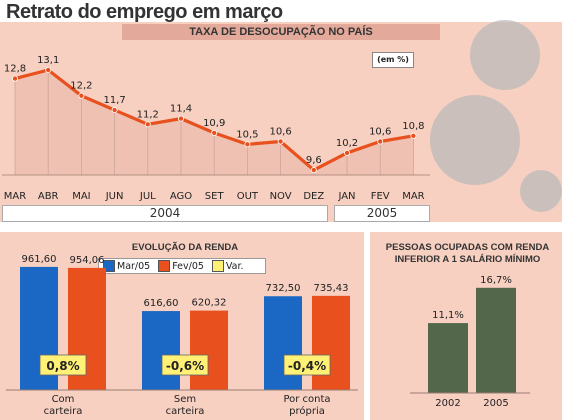 This screenshot has height=420, width=562. Describe the element at coordinates (234, 266) in the screenshot. I see `legend-label-var: Var.` at that location.